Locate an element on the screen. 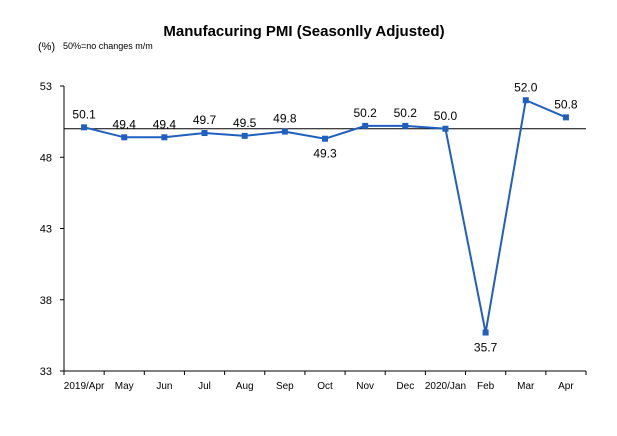 This screenshot has height=436, width=617. y-tick-label: 43 is located at coordinates (46, 230).